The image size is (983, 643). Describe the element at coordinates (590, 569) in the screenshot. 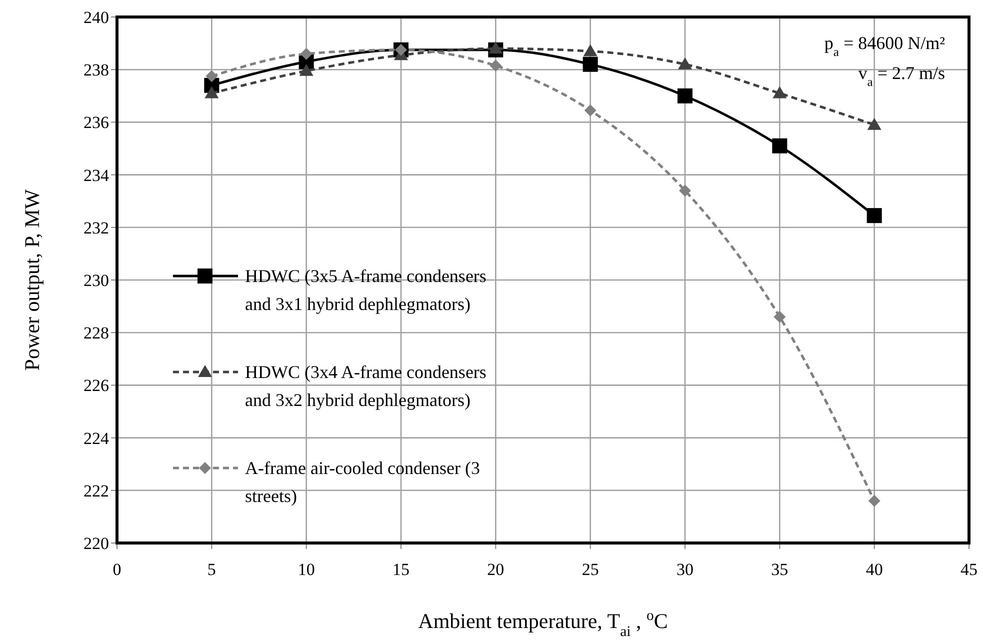

I see `x-tick-label: 25` at that location.